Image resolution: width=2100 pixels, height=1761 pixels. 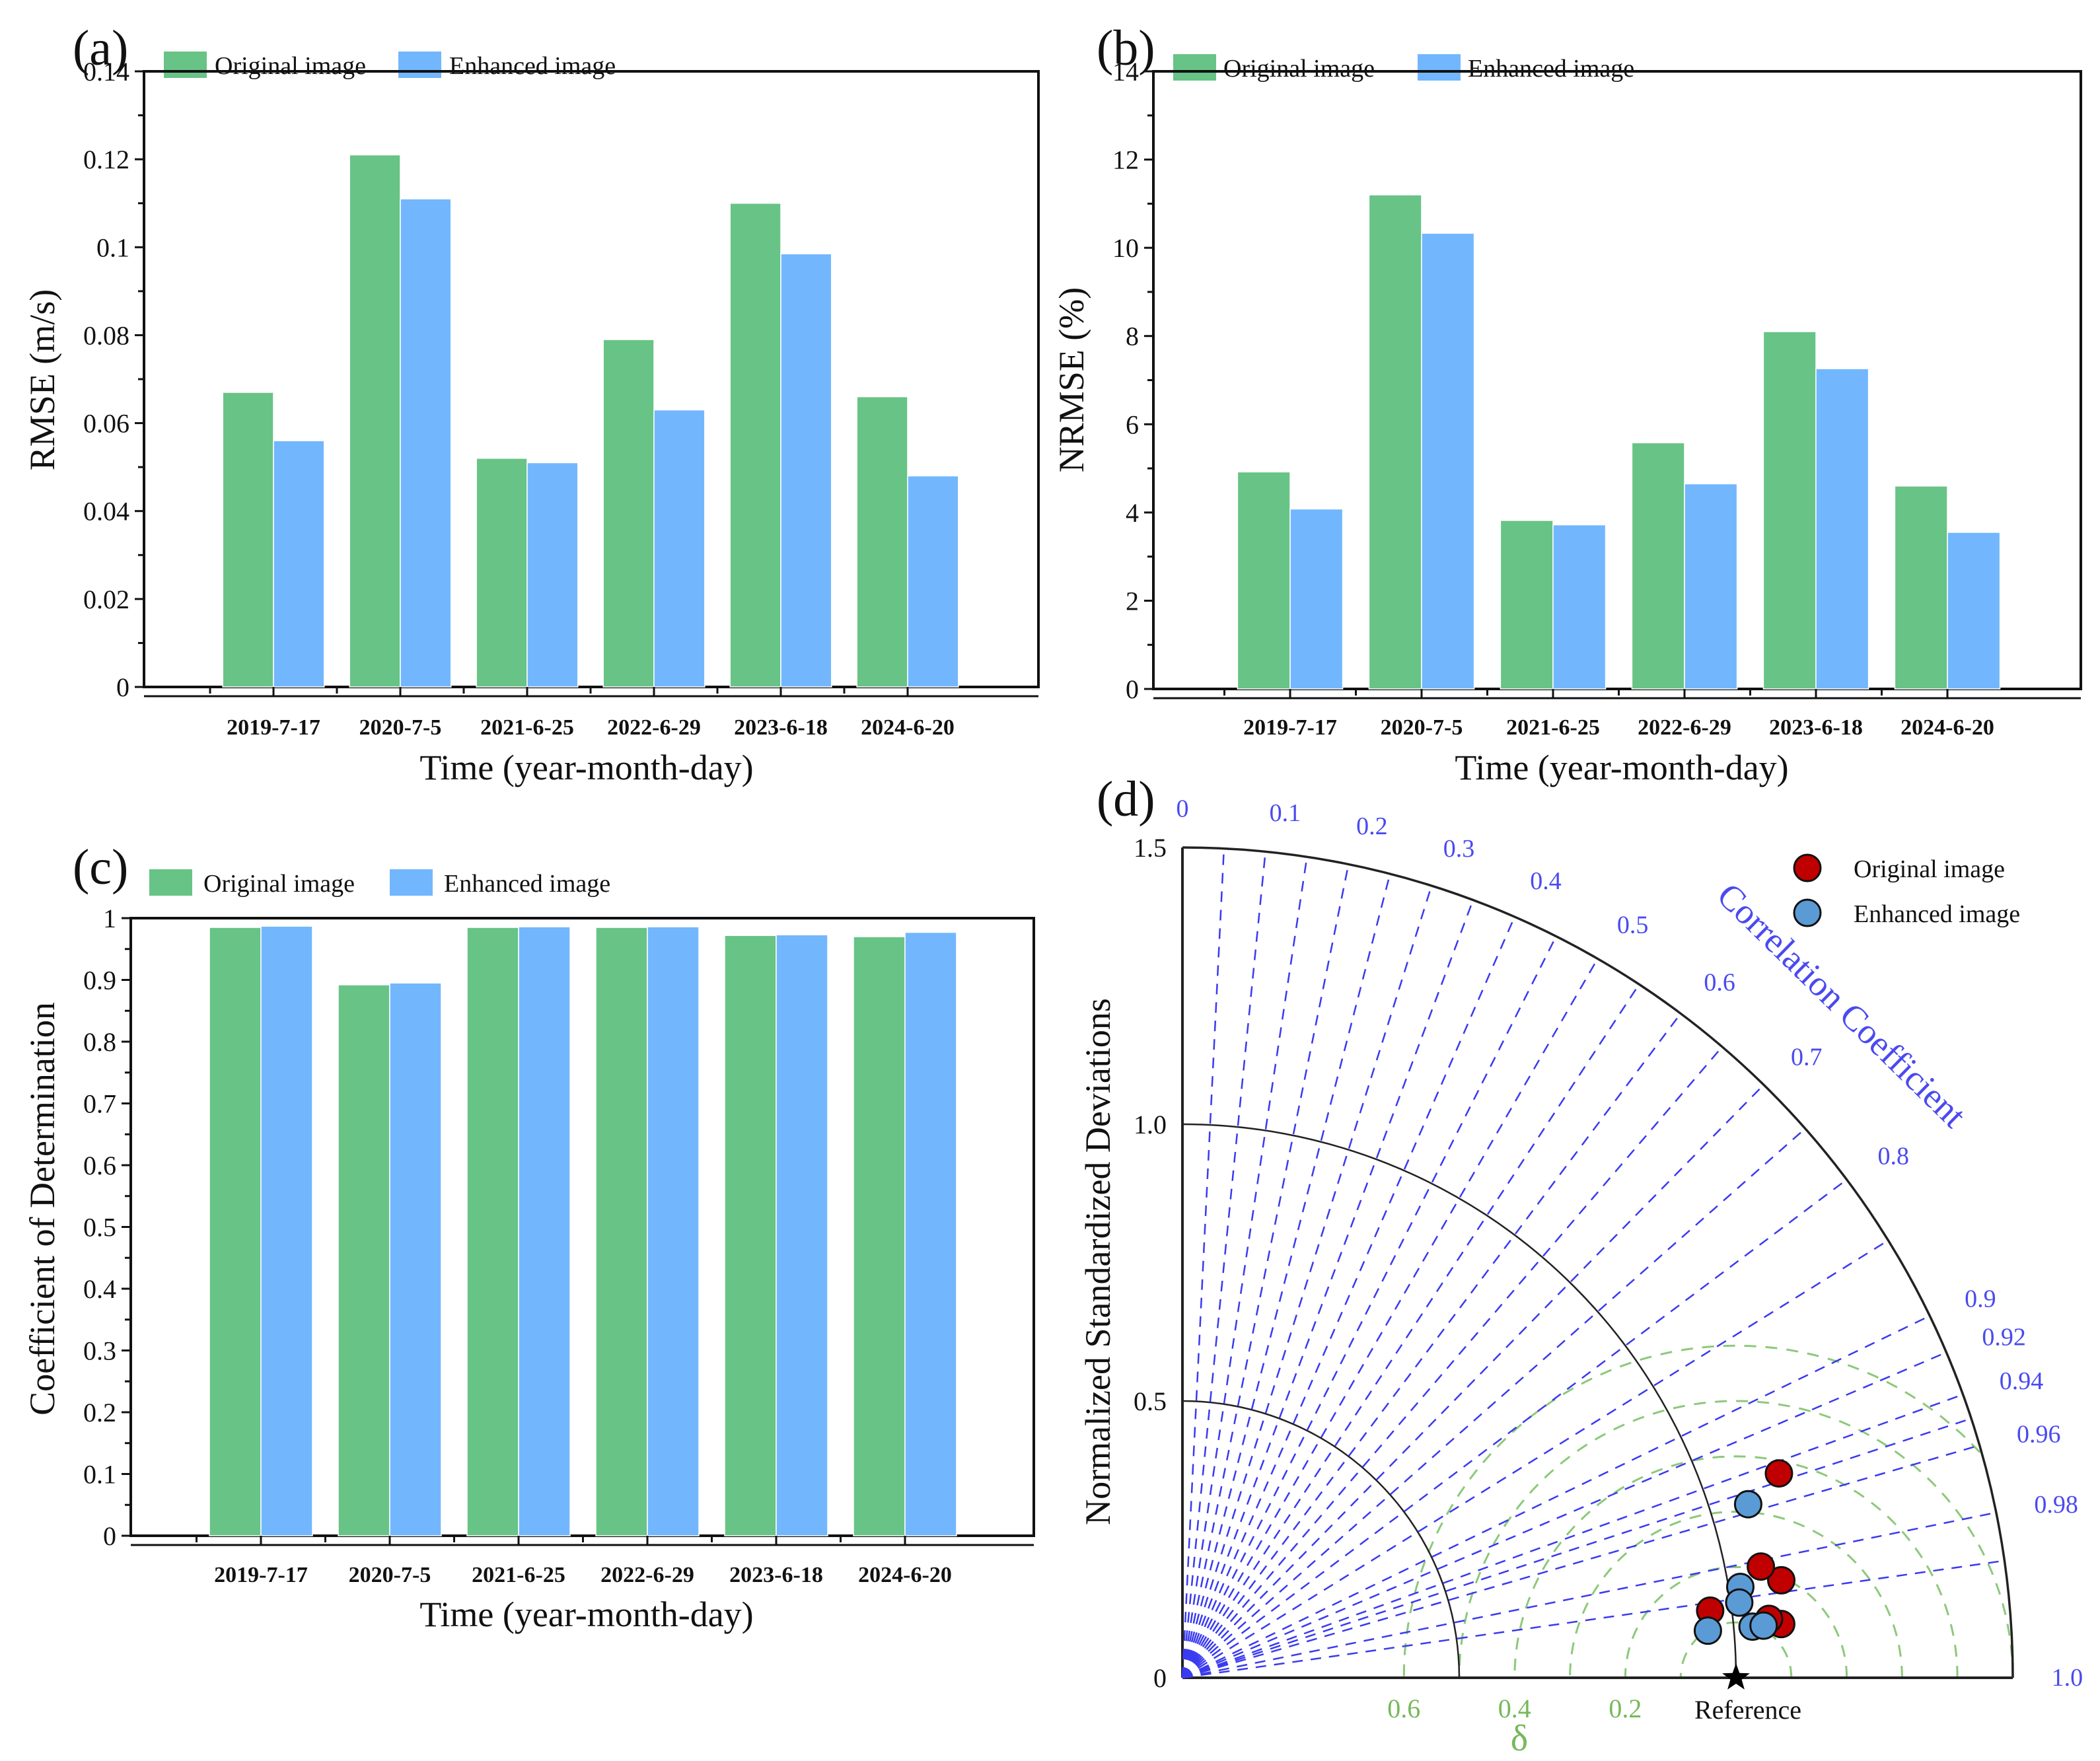 I want to click on x-tick-label-c: 2023-6-18, so click(x=776, y=1575).